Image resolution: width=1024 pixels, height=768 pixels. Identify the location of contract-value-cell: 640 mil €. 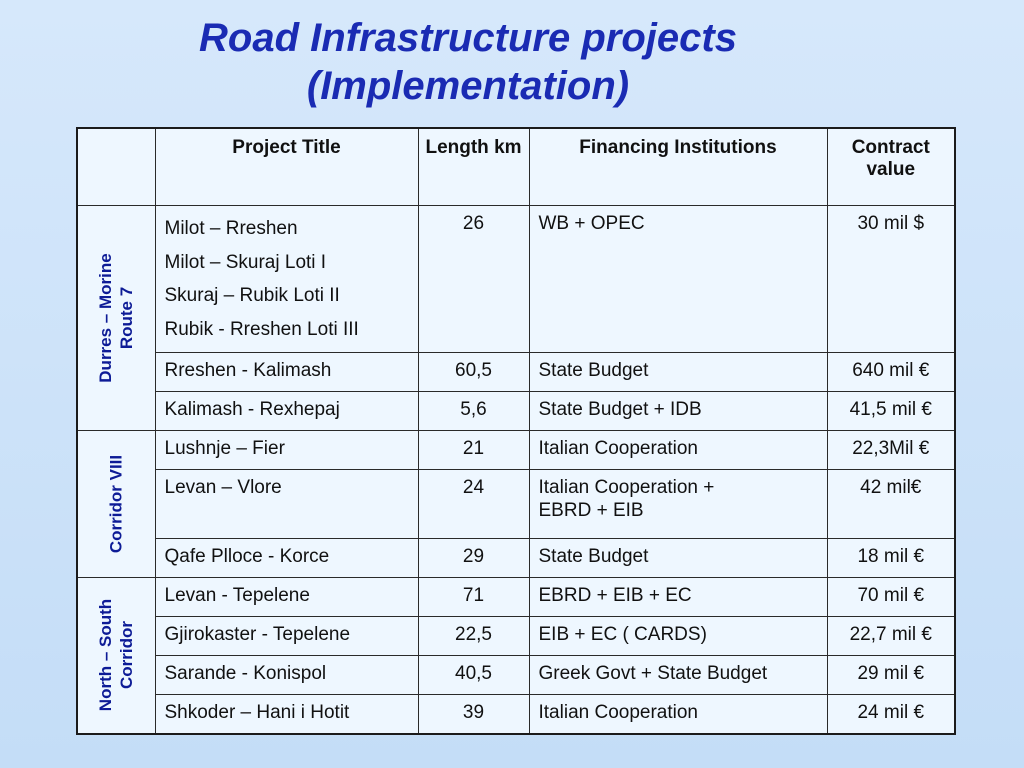
(891, 372).